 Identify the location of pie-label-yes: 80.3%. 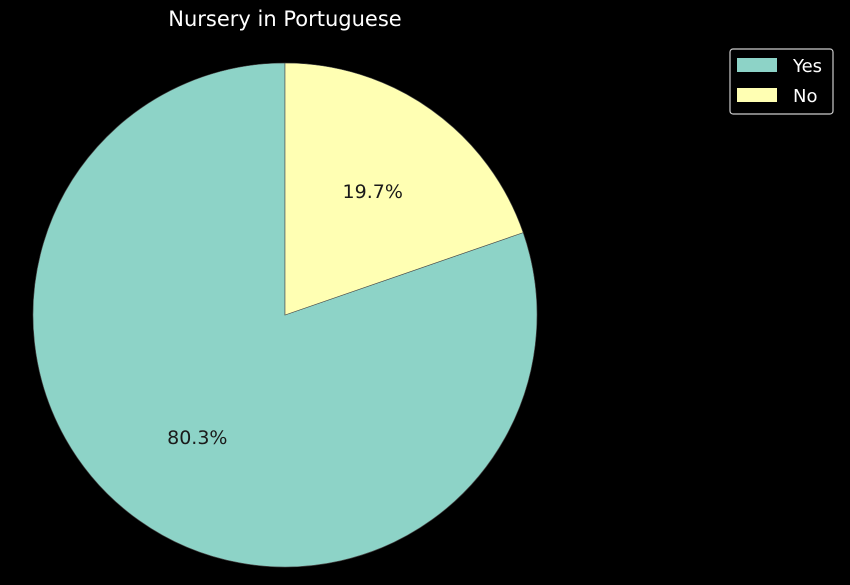
(197, 438).